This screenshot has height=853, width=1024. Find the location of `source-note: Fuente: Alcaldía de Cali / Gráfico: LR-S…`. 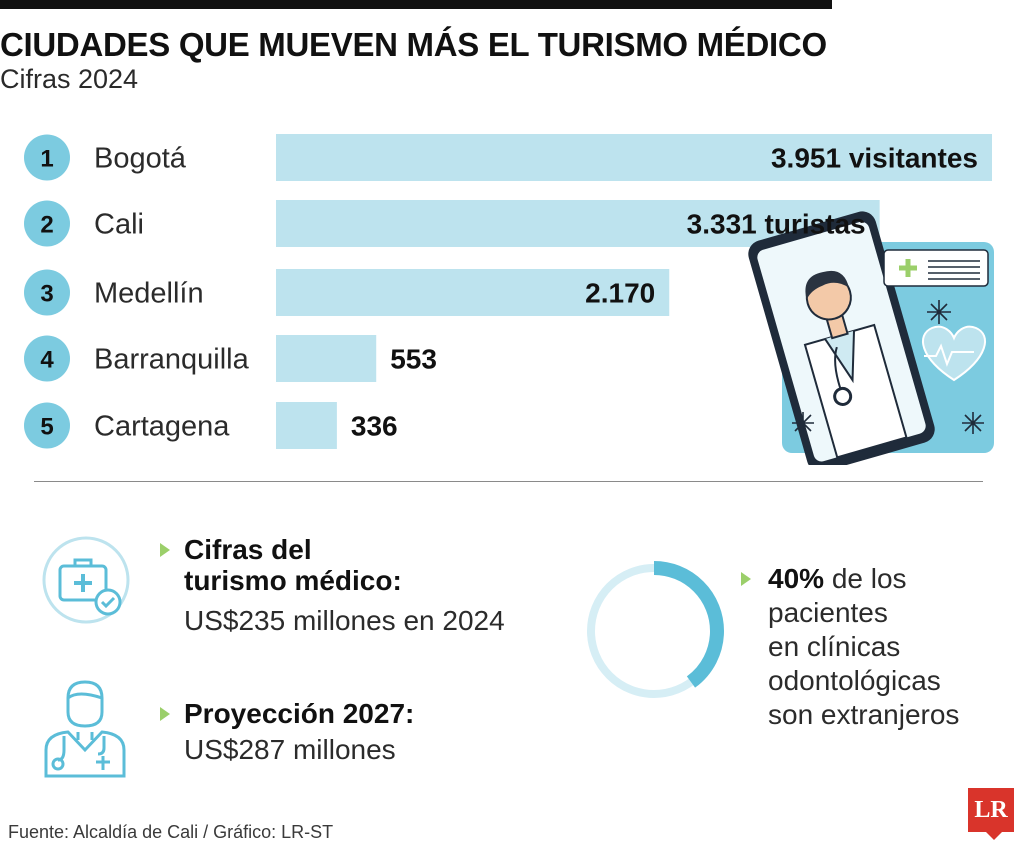

source-note: Fuente: Alcaldía de Cali / Gráfico: LR-S… is located at coordinates (171, 832).